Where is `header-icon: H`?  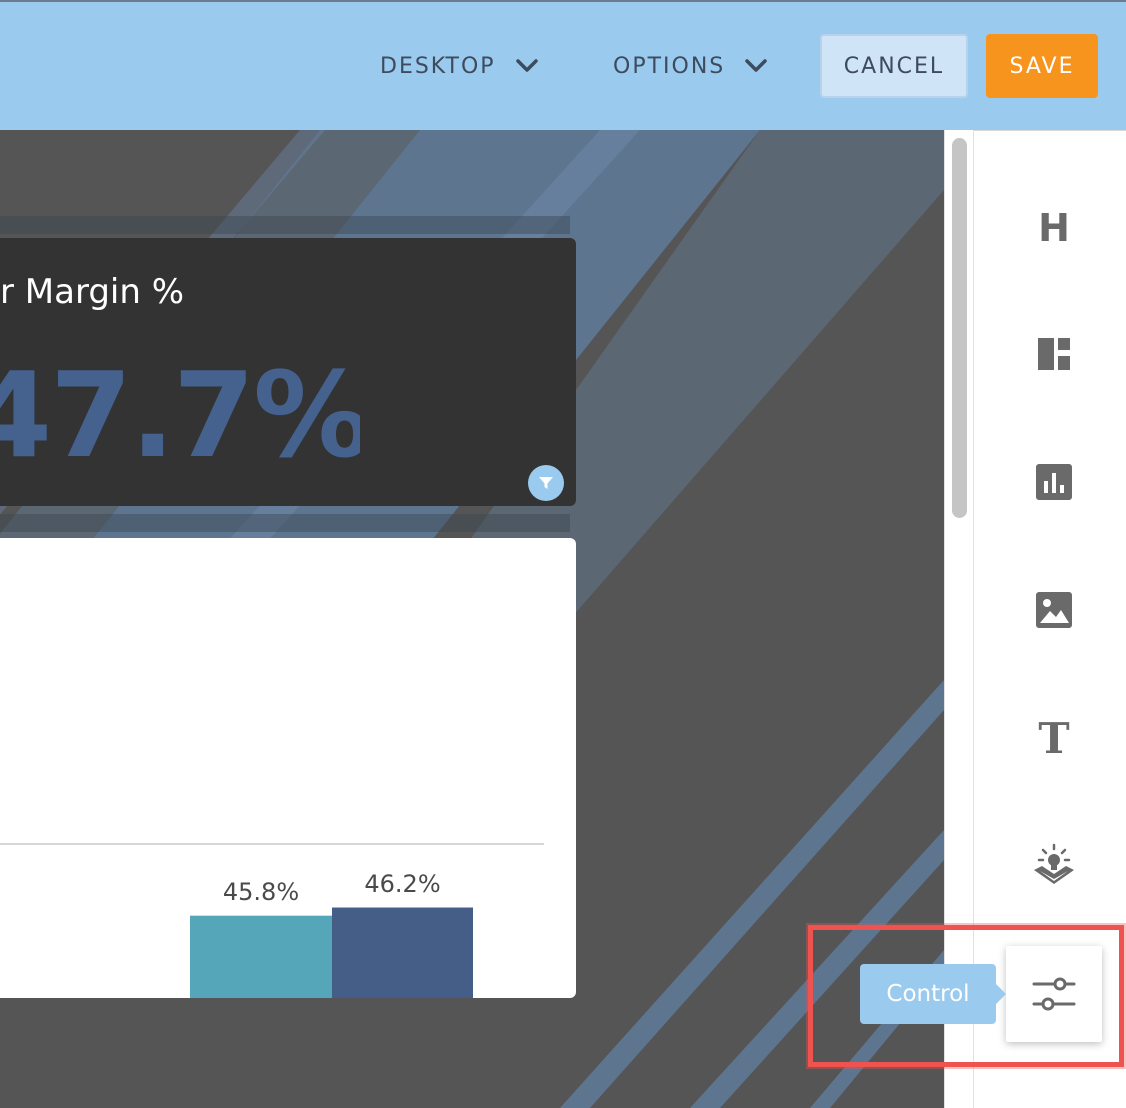 header-icon: H is located at coordinates (1054, 228).